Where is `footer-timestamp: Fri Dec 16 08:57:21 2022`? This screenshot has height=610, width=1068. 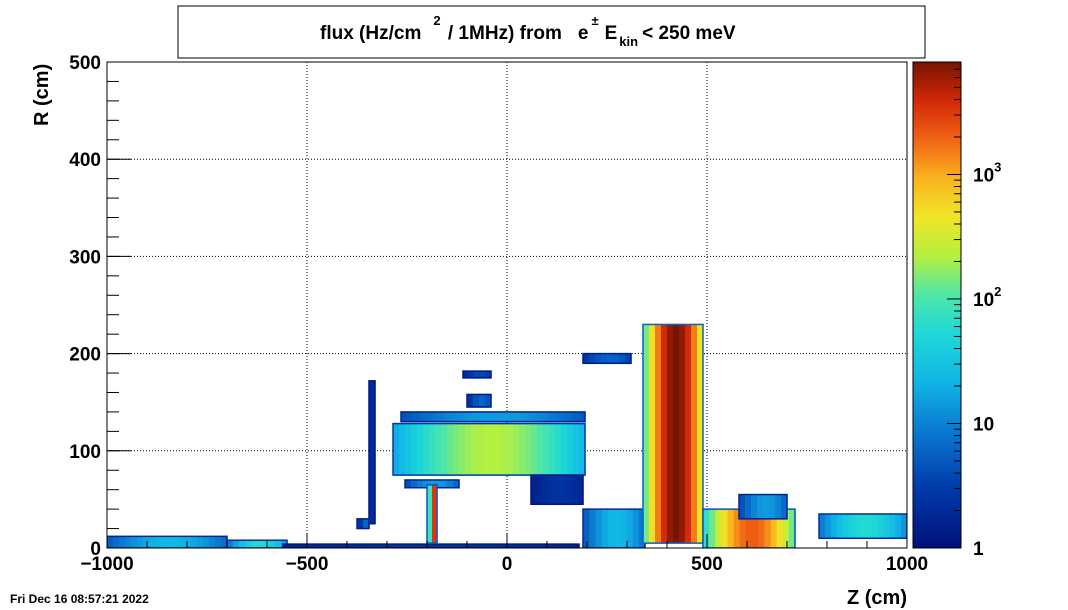
footer-timestamp: Fri Dec 16 08:57:21 2022 is located at coordinates (79, 599).